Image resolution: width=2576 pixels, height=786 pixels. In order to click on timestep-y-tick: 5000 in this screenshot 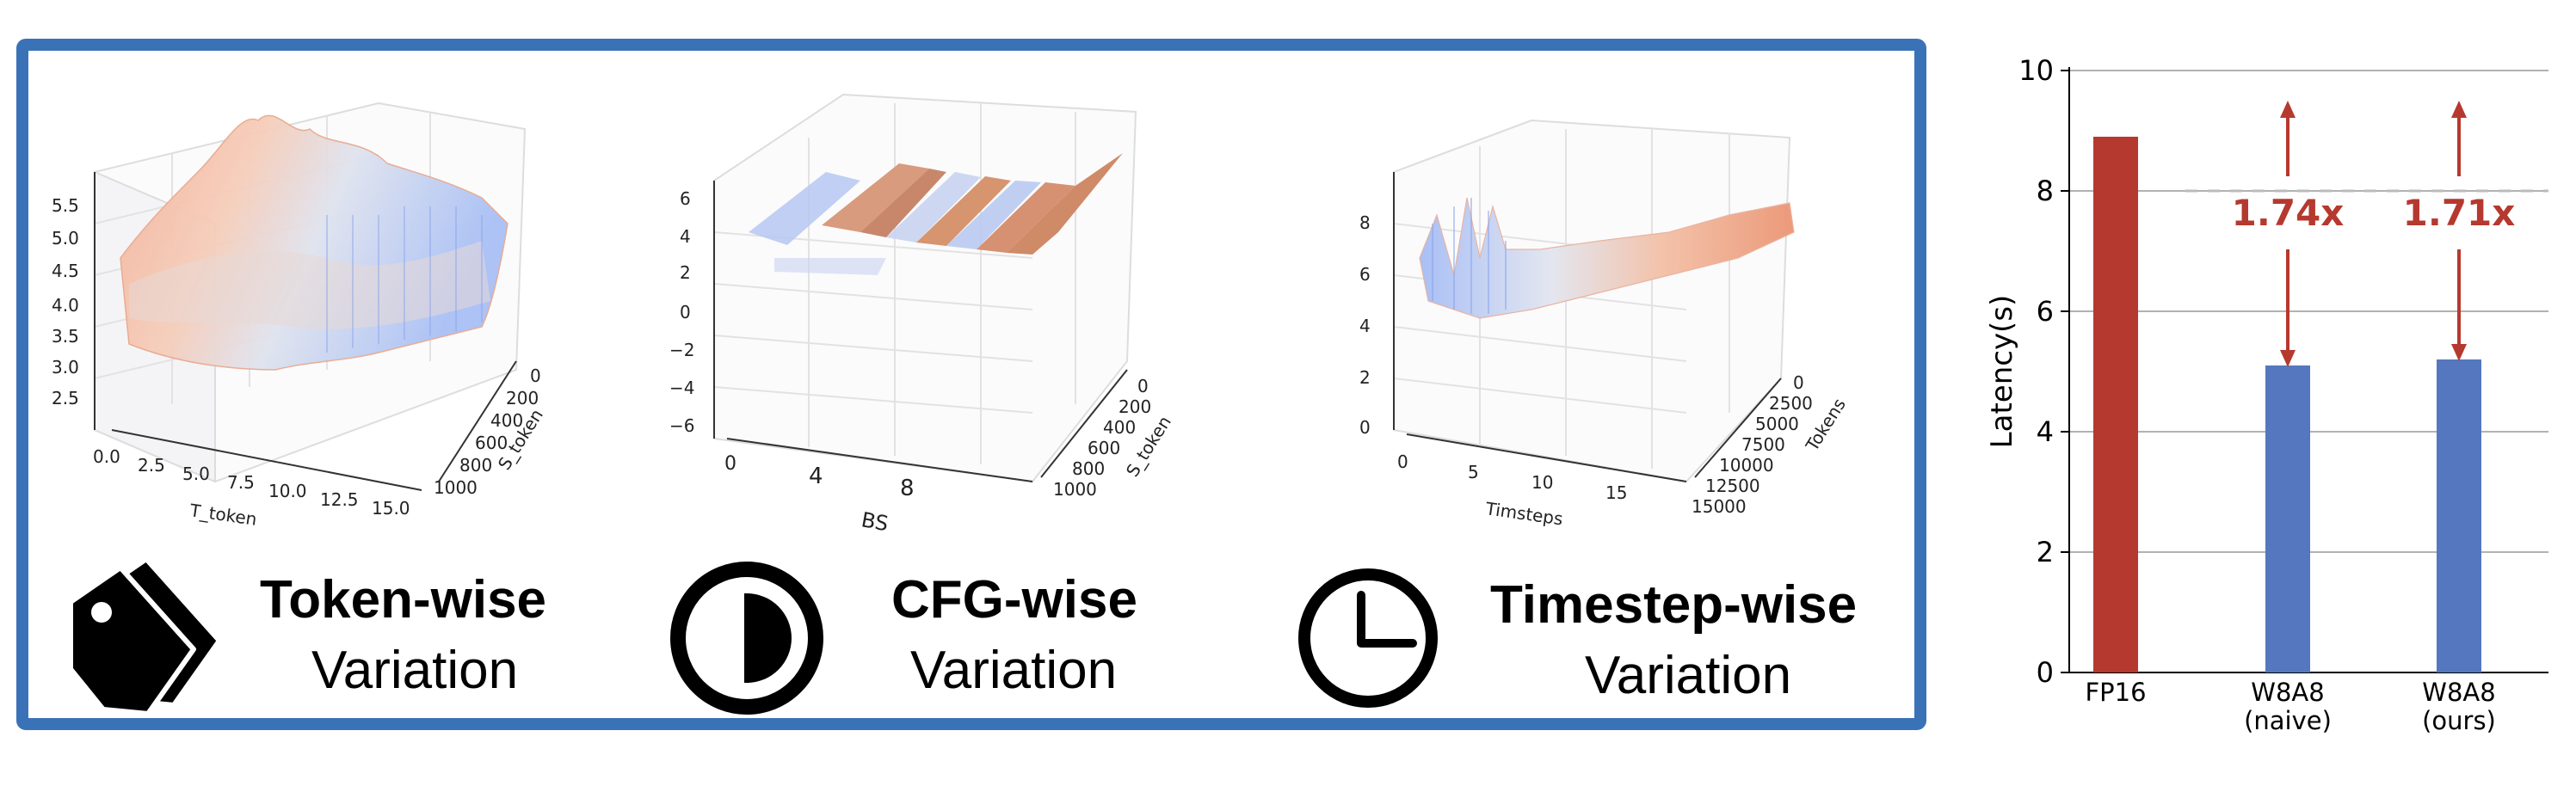, I will do `click(1777, 424)`.